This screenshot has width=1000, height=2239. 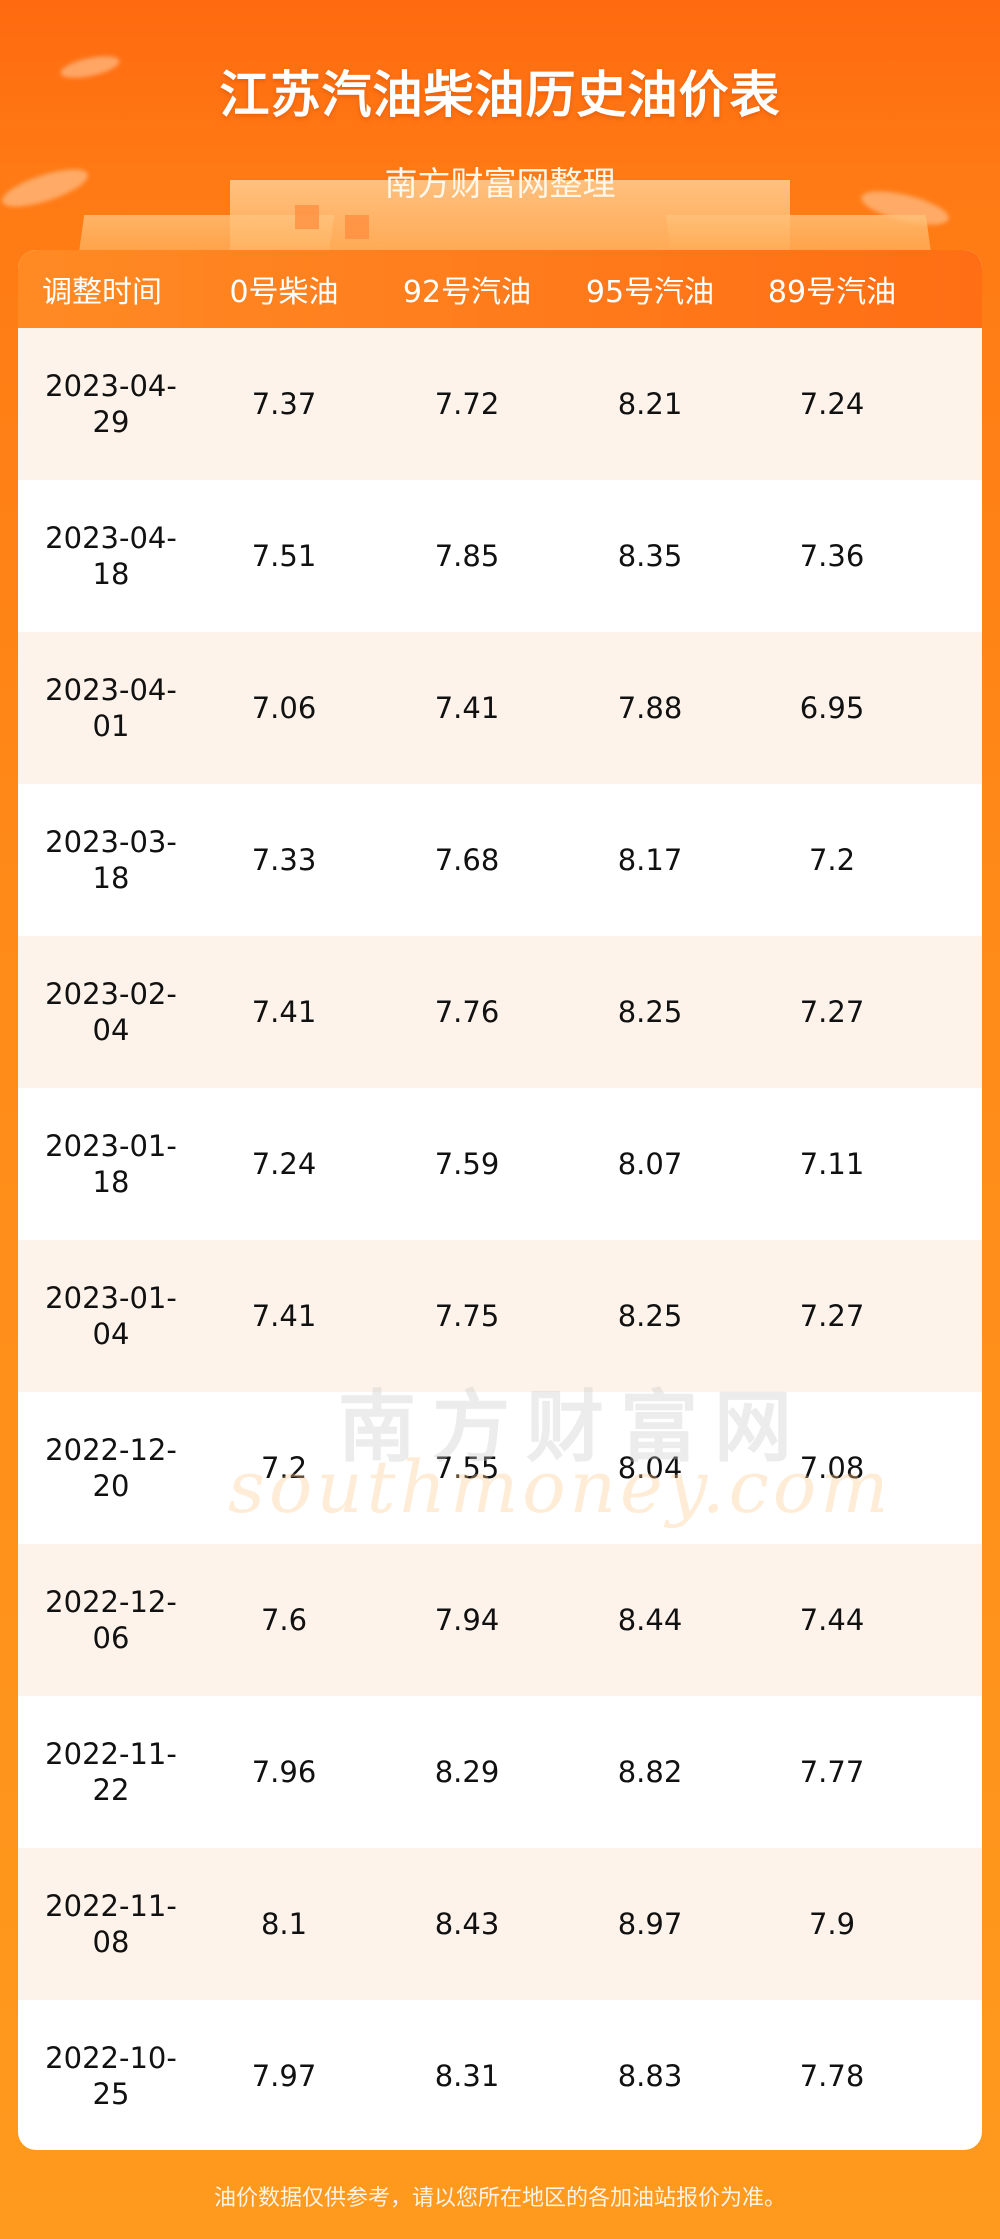 I want to click on date-text: 2023-04-29, so click(x=111, y=404).